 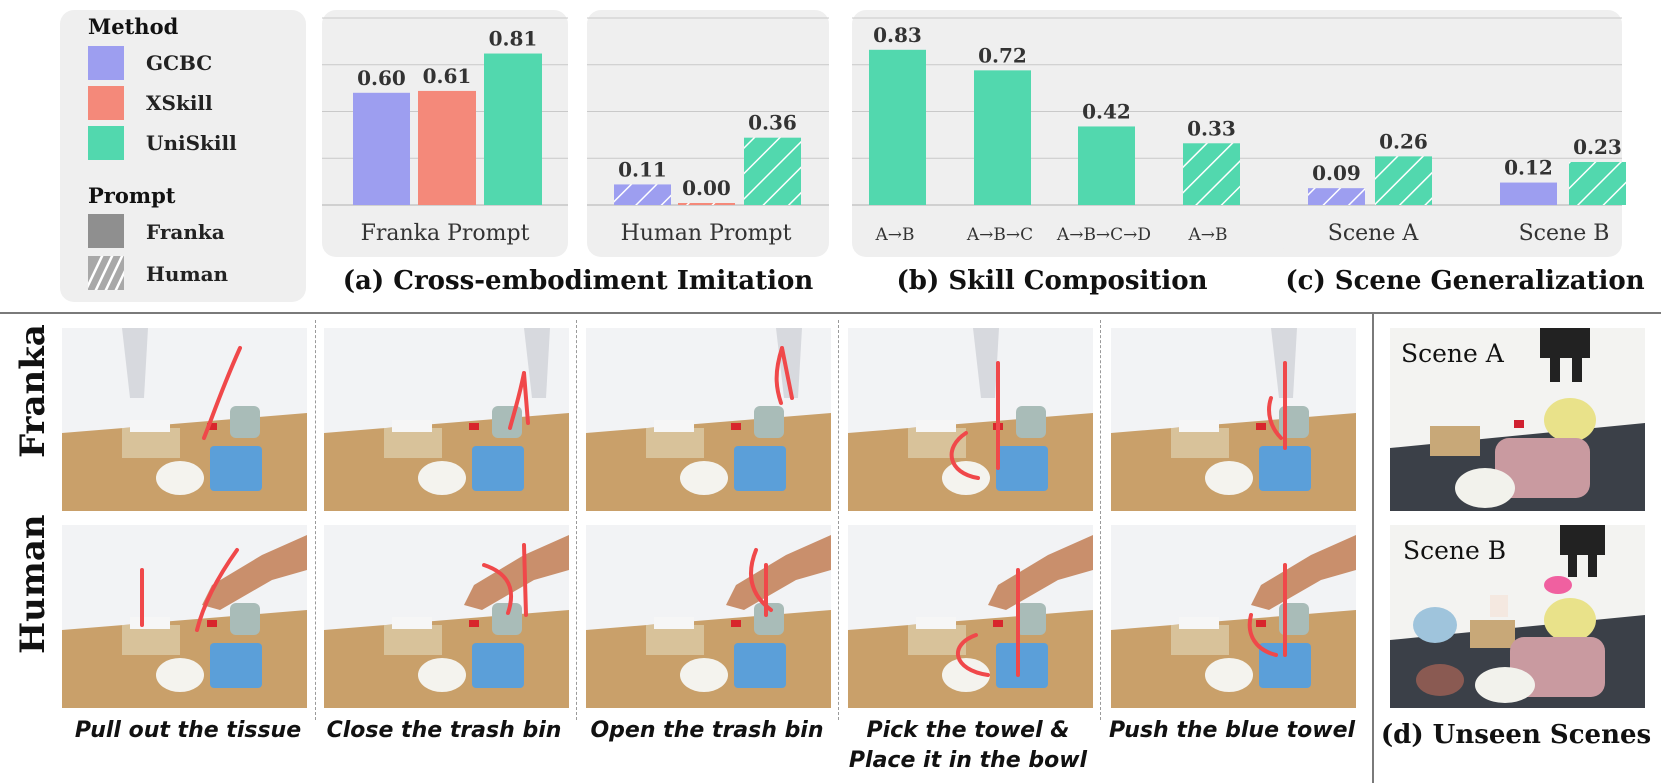 What do you see at coordinates (106, 143) in the screenshot?
I see `legend-swatch-uniskill` at bounding box center [106, 143].